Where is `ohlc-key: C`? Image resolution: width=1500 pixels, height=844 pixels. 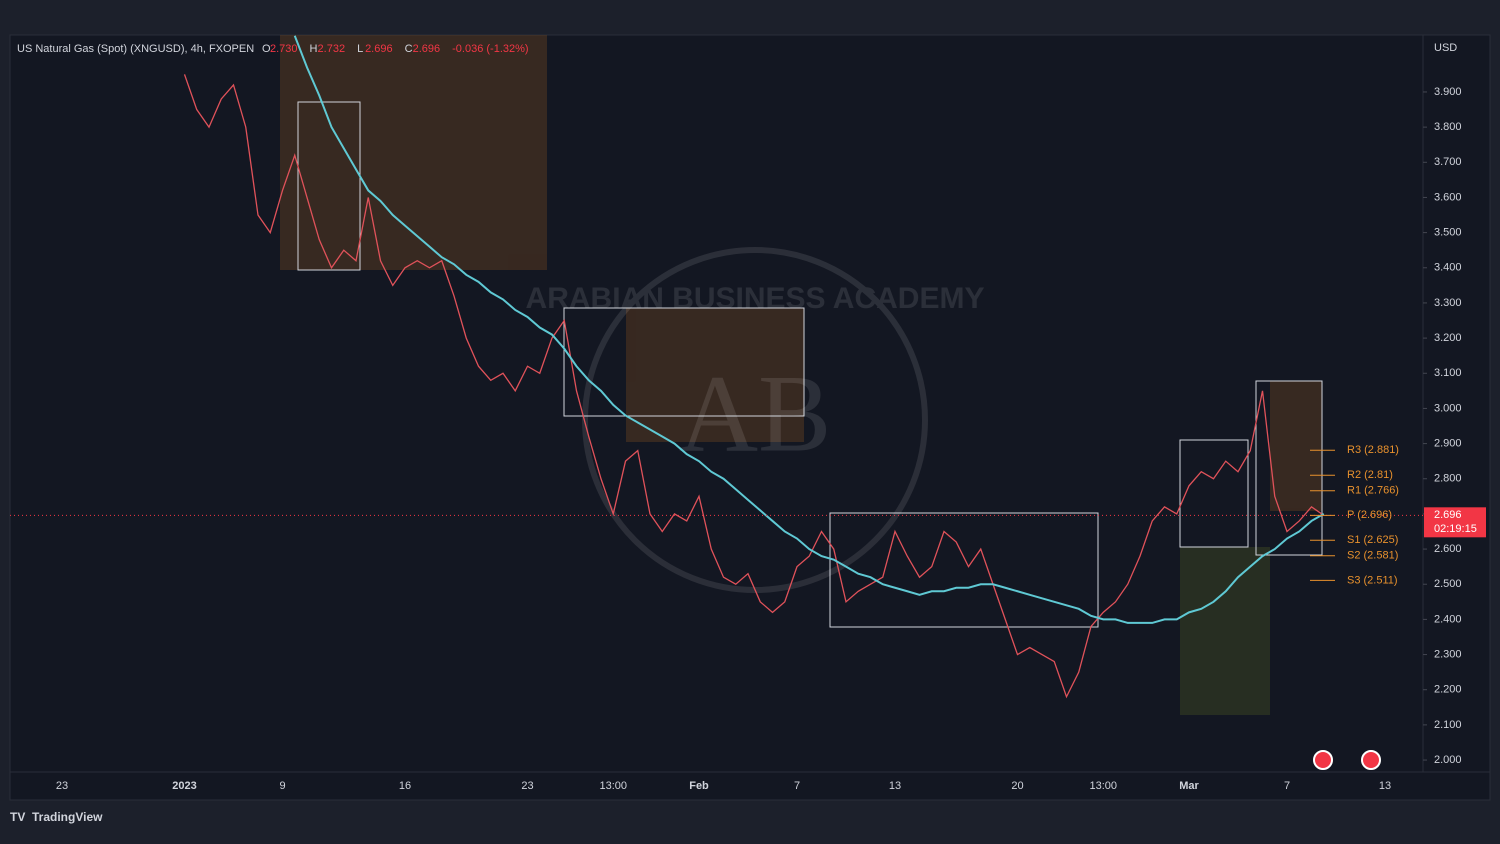
ohlc-key: C is located at coordinates (409, 49).